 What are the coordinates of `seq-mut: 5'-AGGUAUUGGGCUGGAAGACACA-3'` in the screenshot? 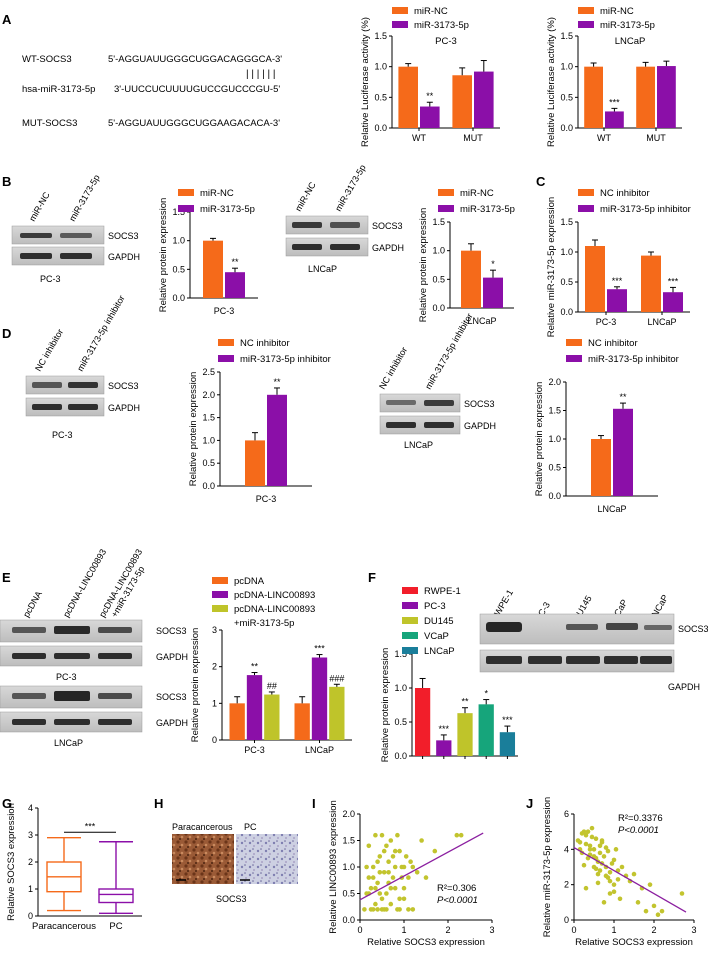 It's located at (194, 123).